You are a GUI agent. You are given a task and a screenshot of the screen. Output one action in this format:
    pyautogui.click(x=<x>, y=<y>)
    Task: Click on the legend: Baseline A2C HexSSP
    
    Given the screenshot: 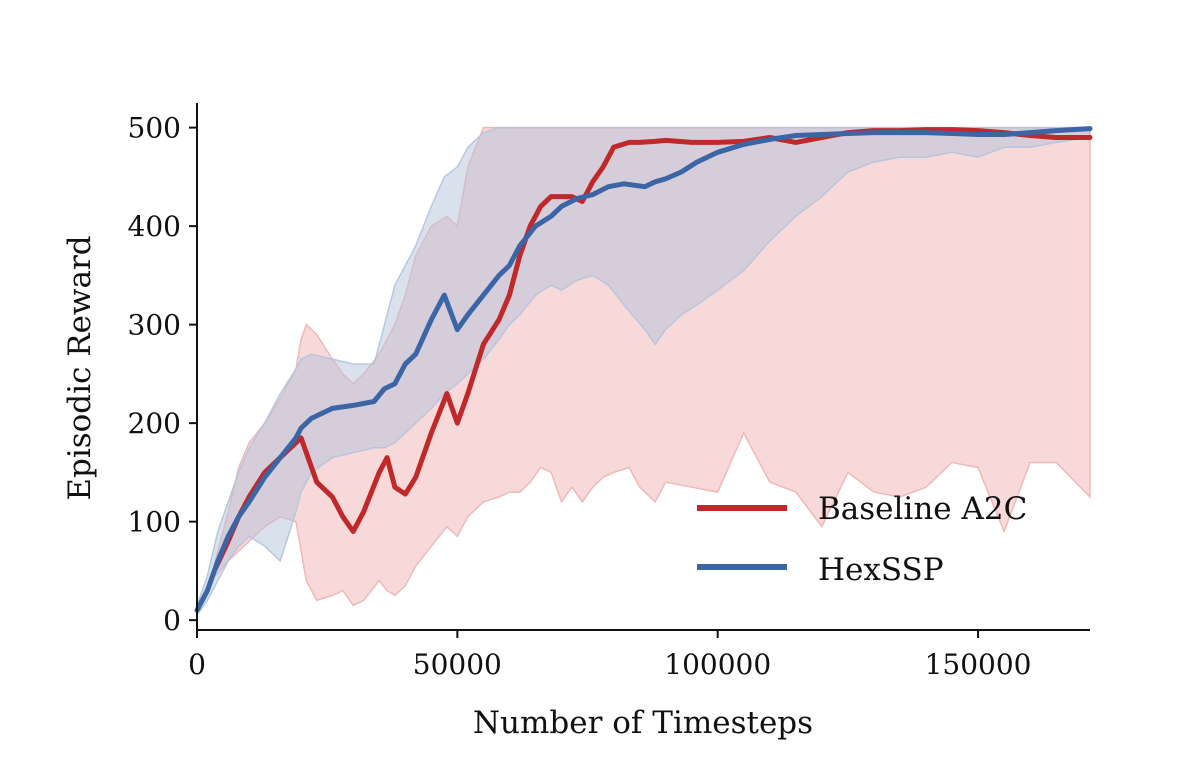 What is the action you would take?
    pyautogui.click(x=862, y=539)
    